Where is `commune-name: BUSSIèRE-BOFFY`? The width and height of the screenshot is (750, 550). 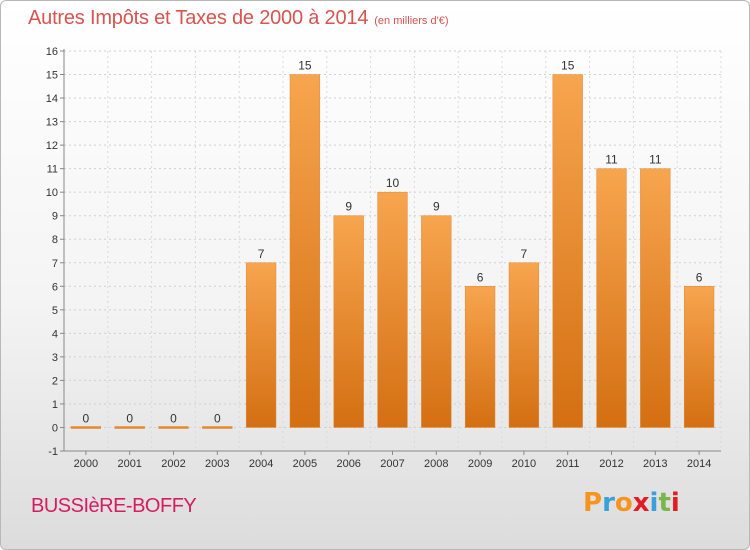
commune-name: BUSSIèRE-BOFFY is located at coordinates (114, 506).